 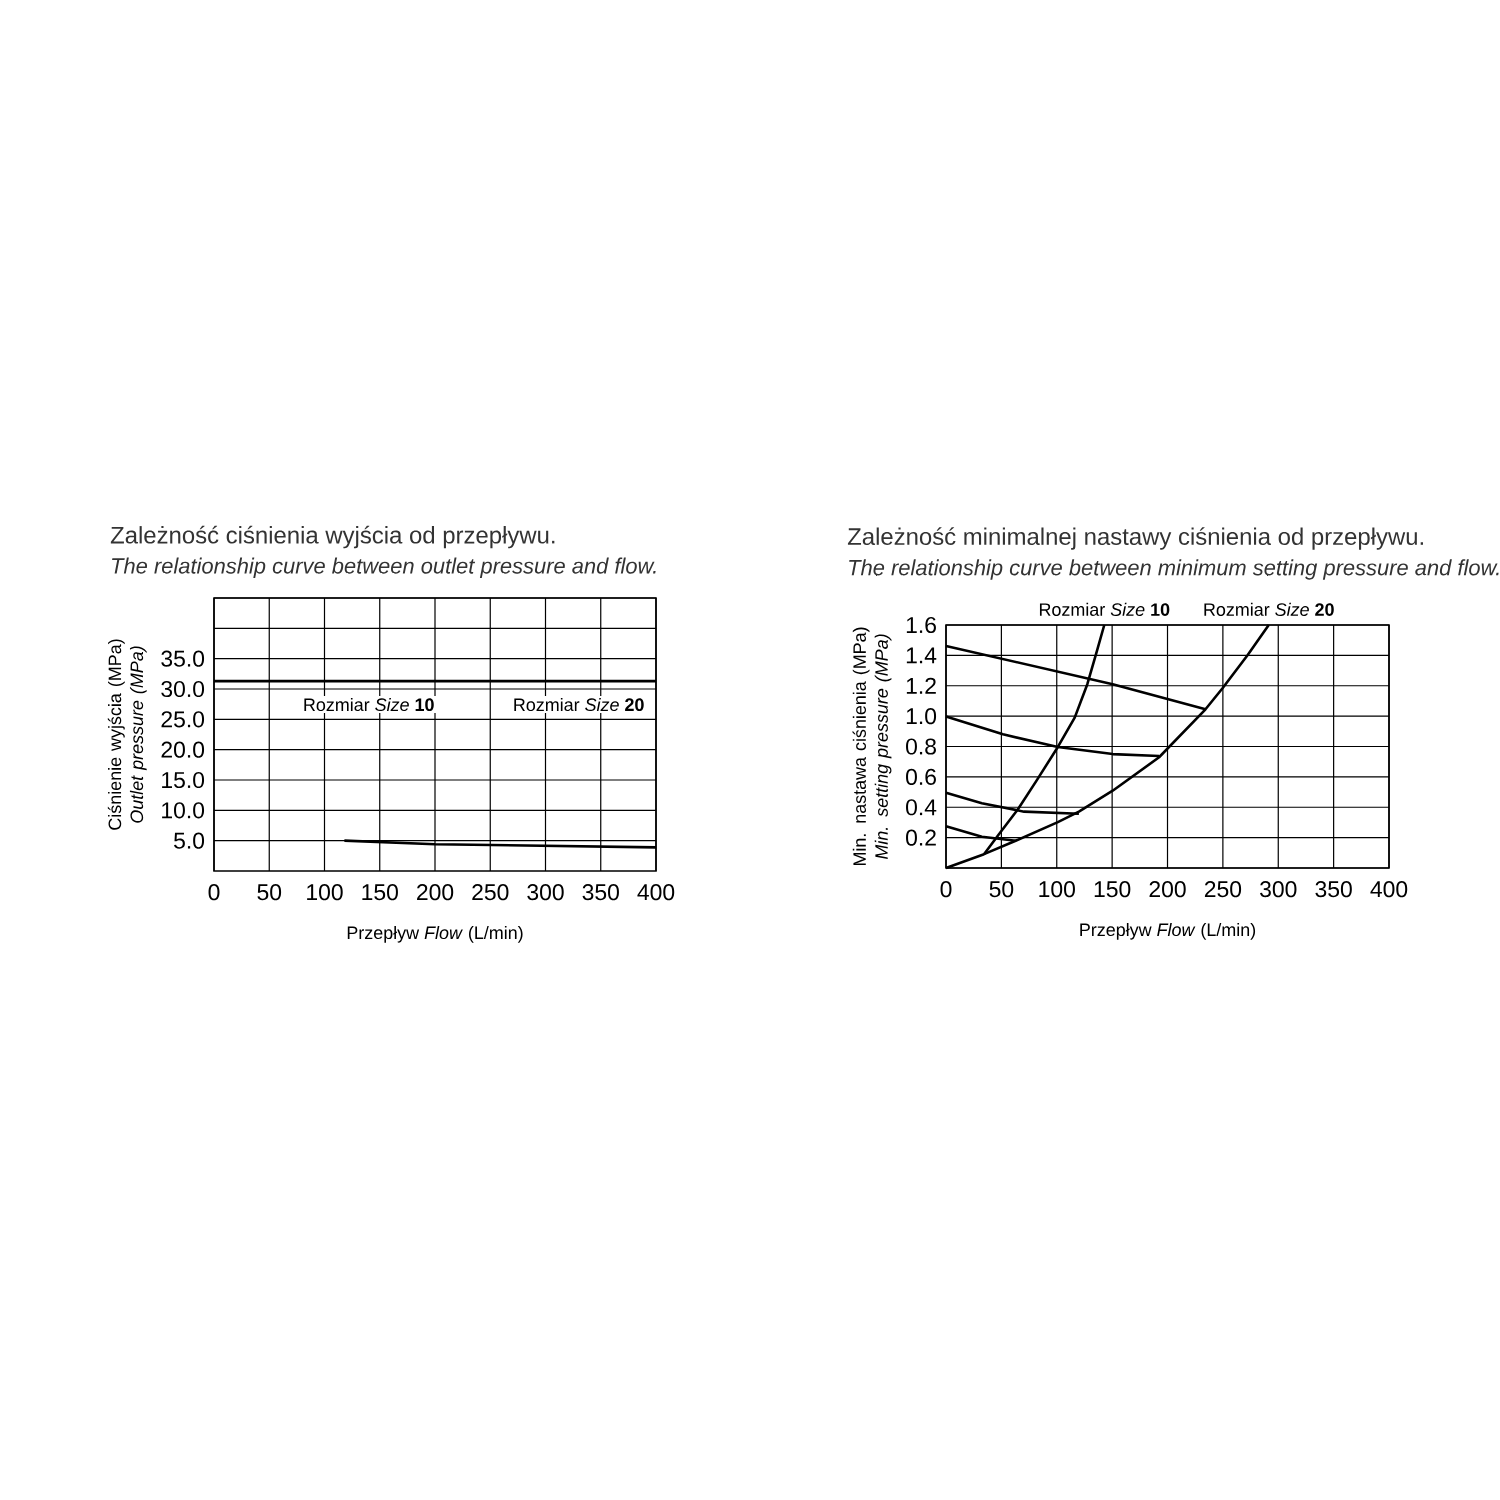 What do you see at coordinates (1135, 538) in the screenshot?
I see `chart-title: Zależność minimalnej nastawy ciśnienia od przepływu.` at bounding box center [1135, 538].